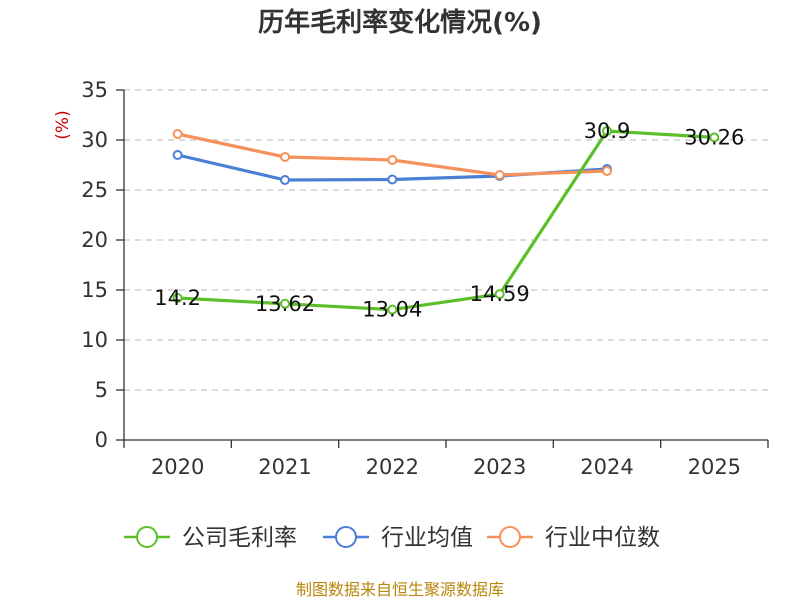 This screenshot has height=600, width=800. What do you see at coordinates (94, 240) in the screenshot?
I see `y-tick-label-20: 20` at bounding box center [94, 240].